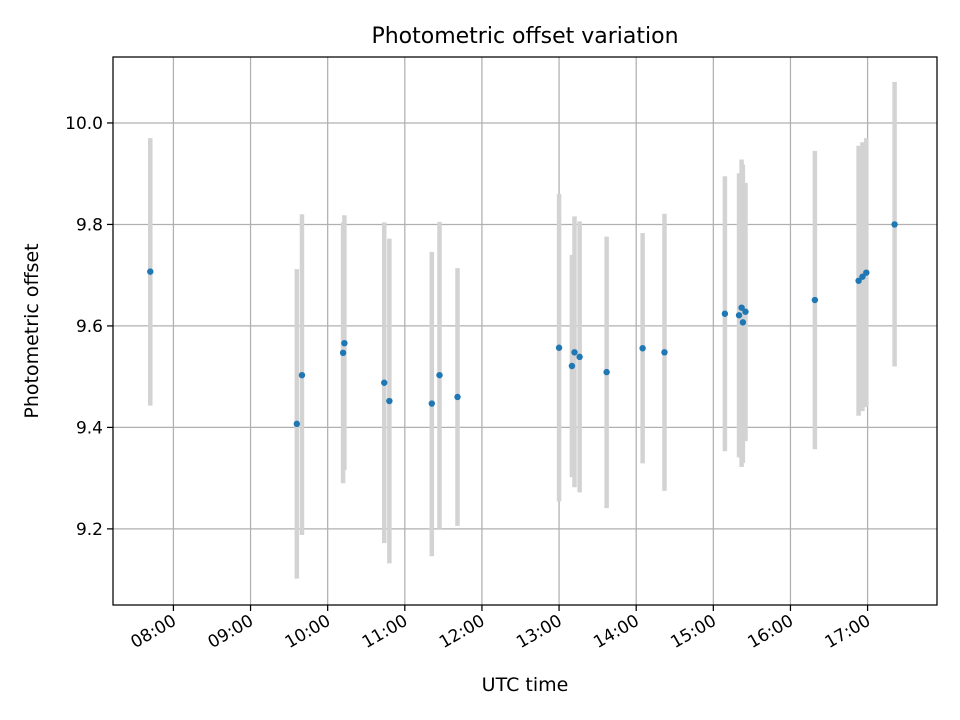 The height and width of the screenshot is (720, 960). Describe the element at coordinates (524, 36) in the screenshot. I see `chart-title: Photometric offset variation` at that location.